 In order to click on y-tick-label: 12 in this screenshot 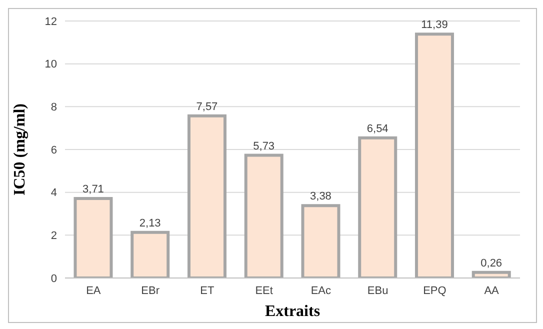, I will do `click(50, 22)`.